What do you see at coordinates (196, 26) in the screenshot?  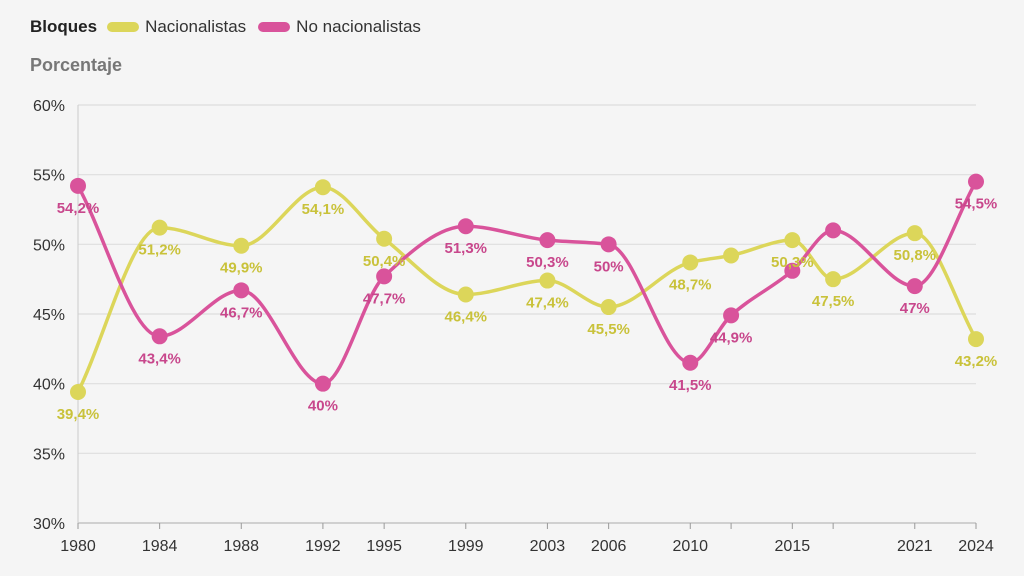 I see `legend-label-nacionalistas: Nacionalistas` at bounding box center [196, 26].